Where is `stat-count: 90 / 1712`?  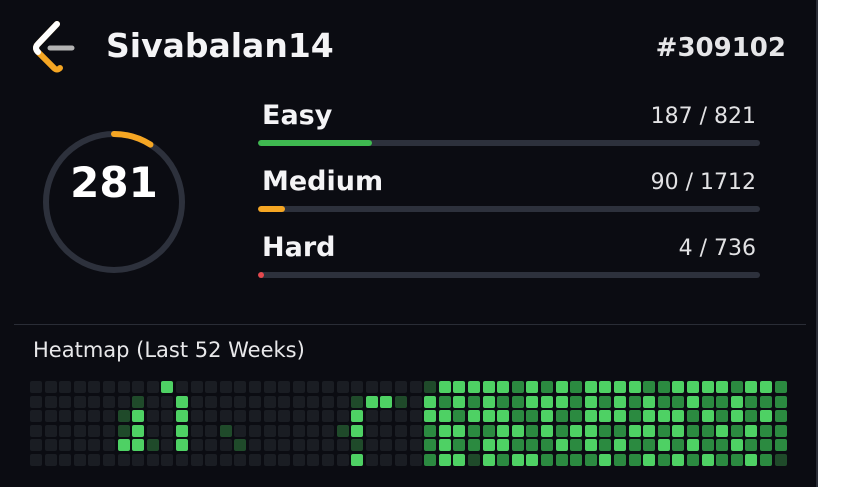 stat-count: 90 / 1712 is located at coordinates (703, 182).